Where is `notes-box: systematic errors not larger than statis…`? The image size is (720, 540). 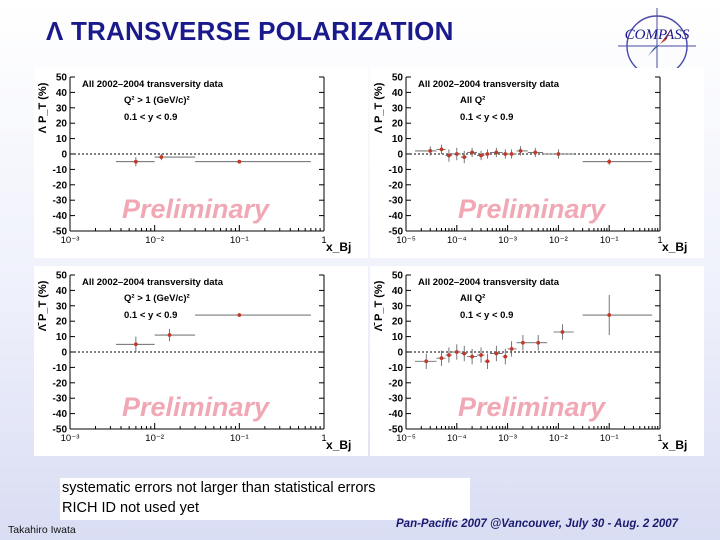
notes-box: systematic errors not larger than statis… is located at coordinates (265, 499).